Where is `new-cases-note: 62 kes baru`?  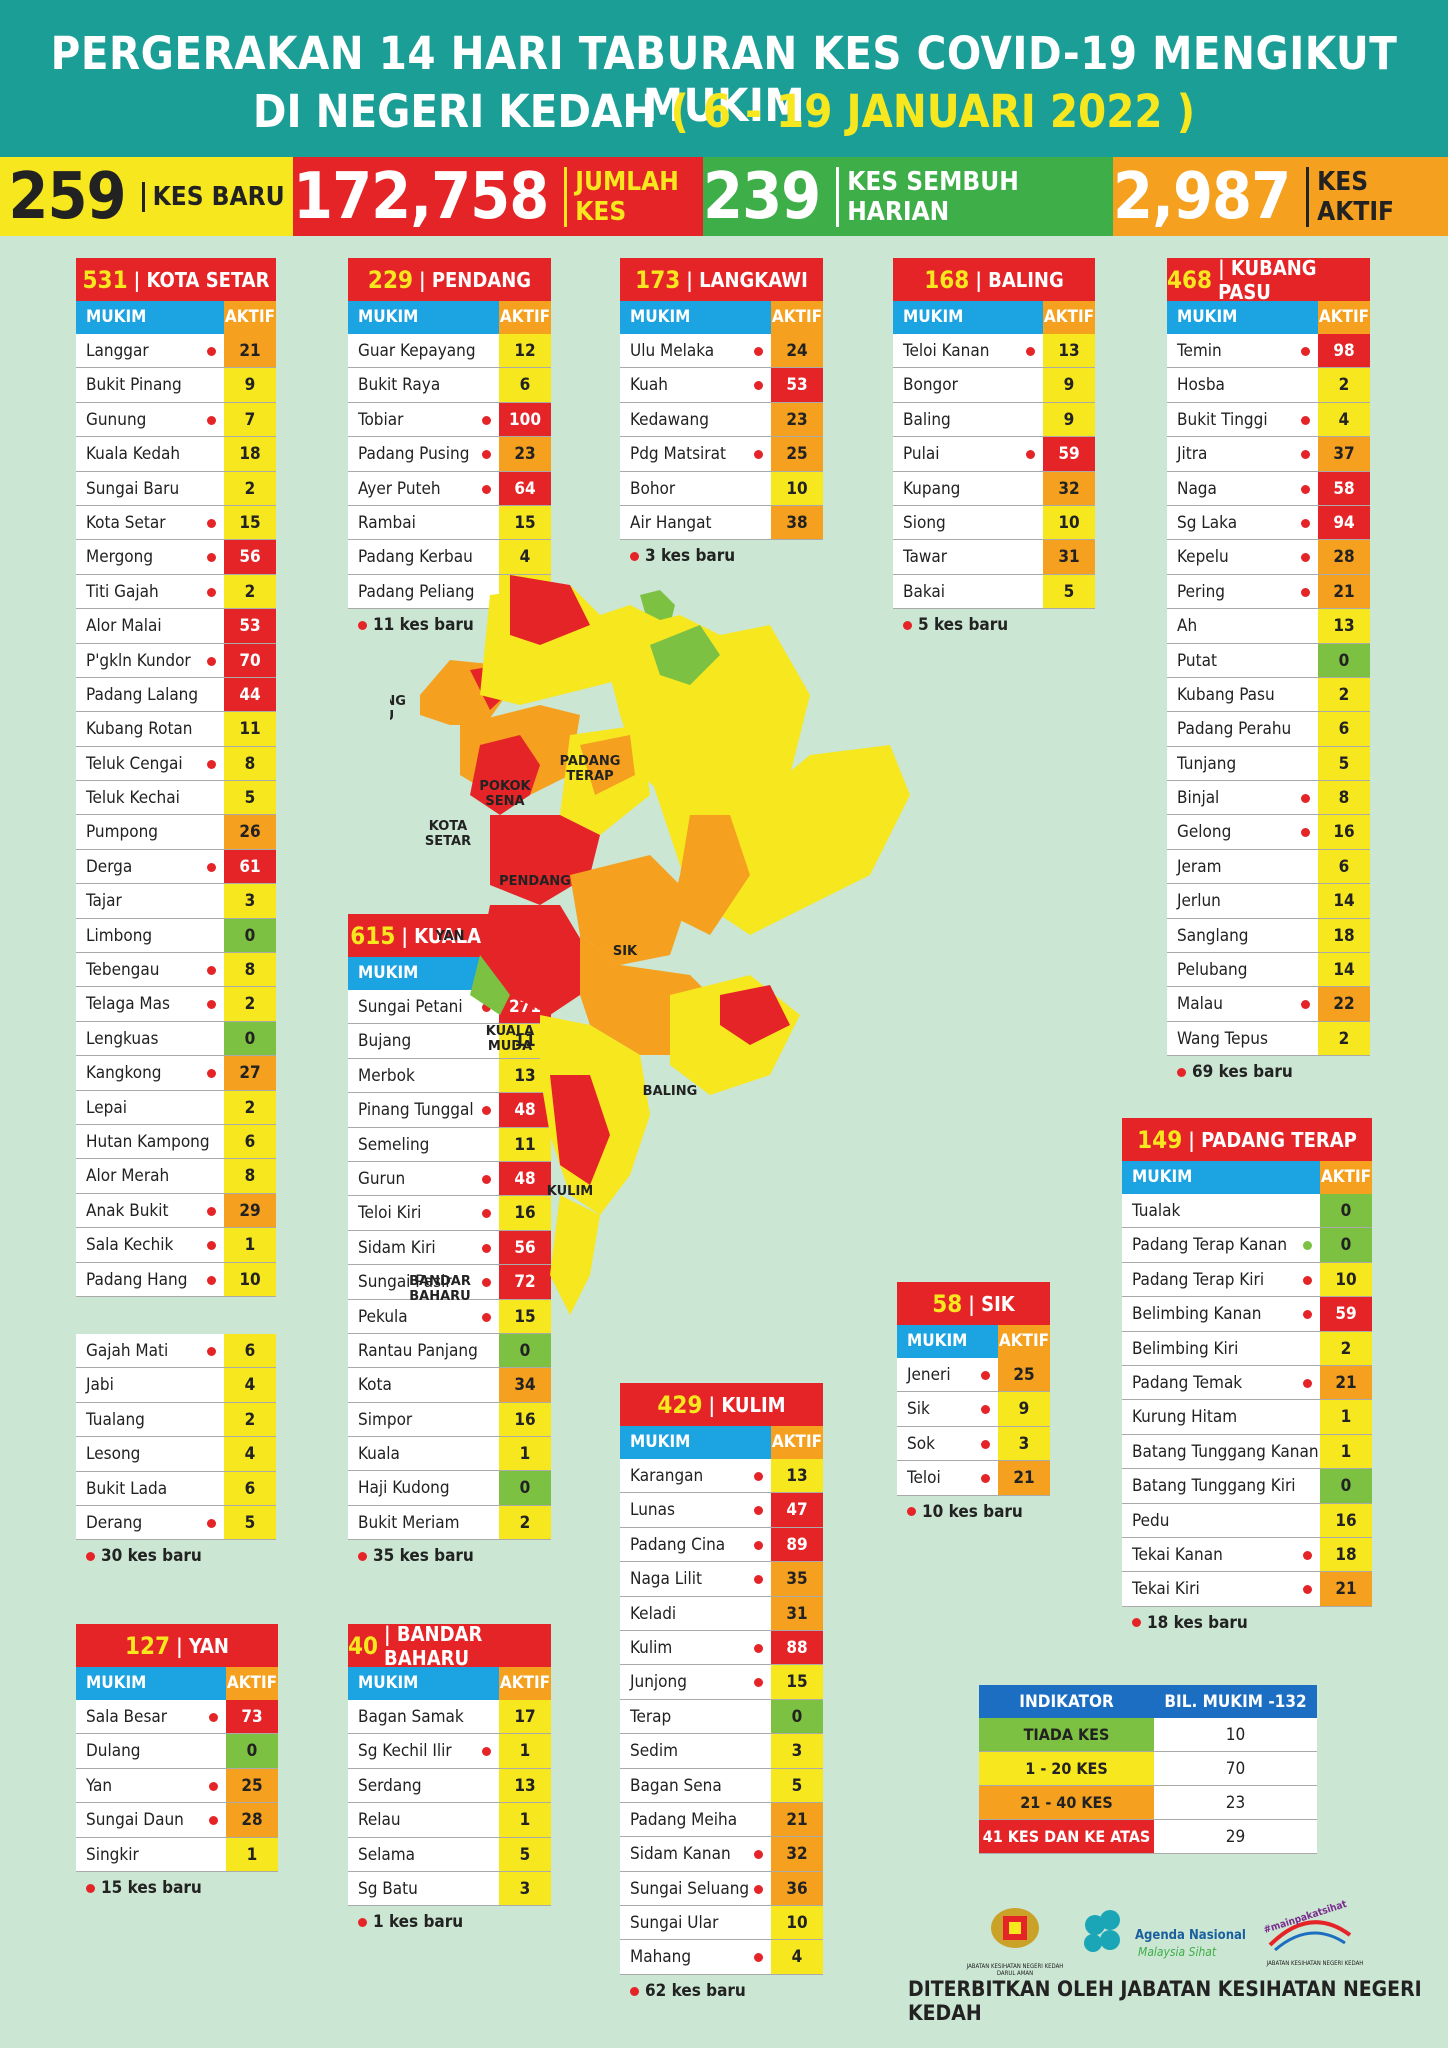
new-cases-note: 62 kes baru is located at coordinates (688, 1991).